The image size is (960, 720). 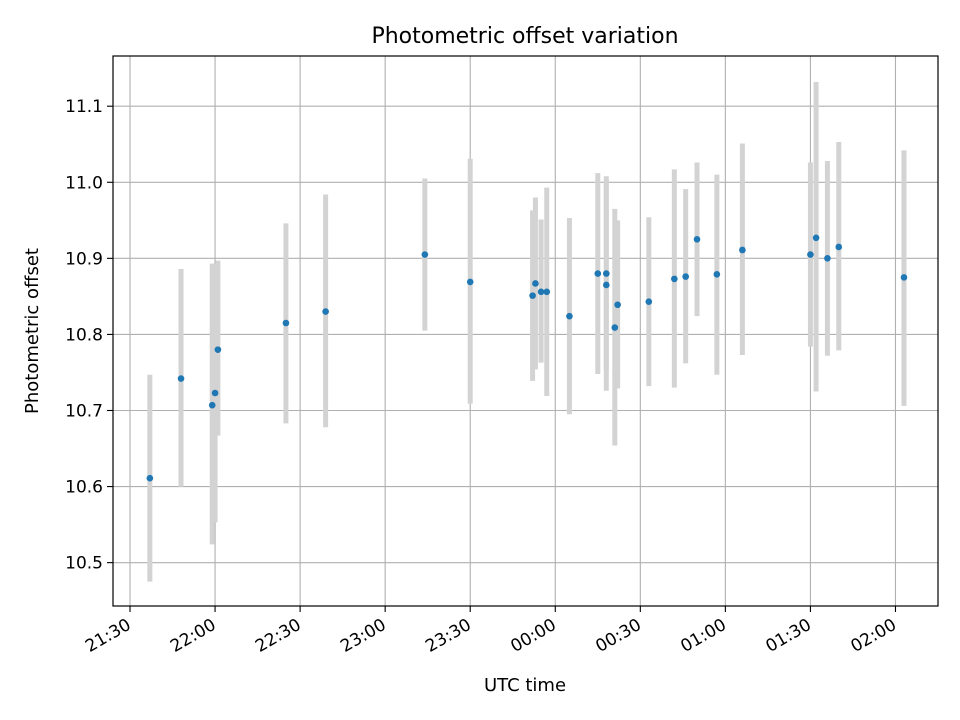 What do you see at coordinates (84, 488) in the screenshot?
I see `y-tick-label: 10.6` at bounding box center [84, 488].